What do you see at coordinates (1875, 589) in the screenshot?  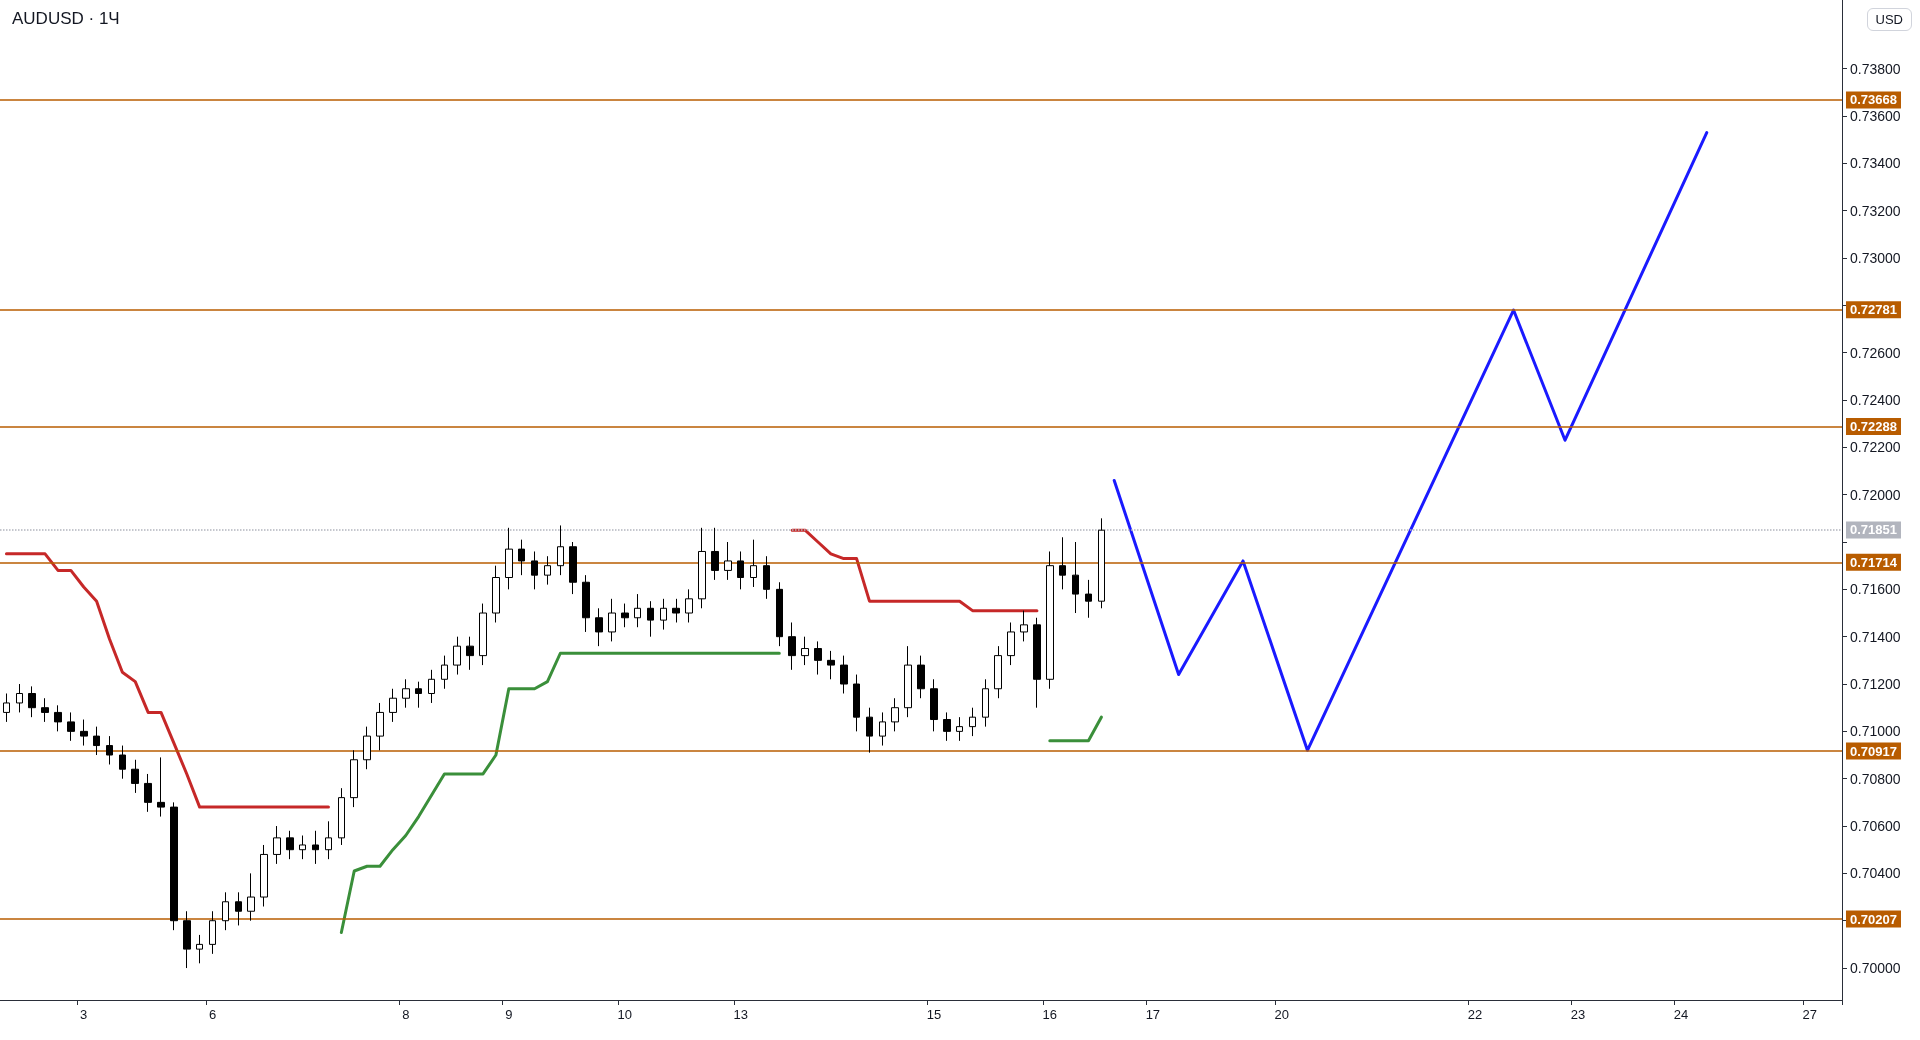 I see `y-tick-label: 0.71600` at bounding box center [1875, 589].